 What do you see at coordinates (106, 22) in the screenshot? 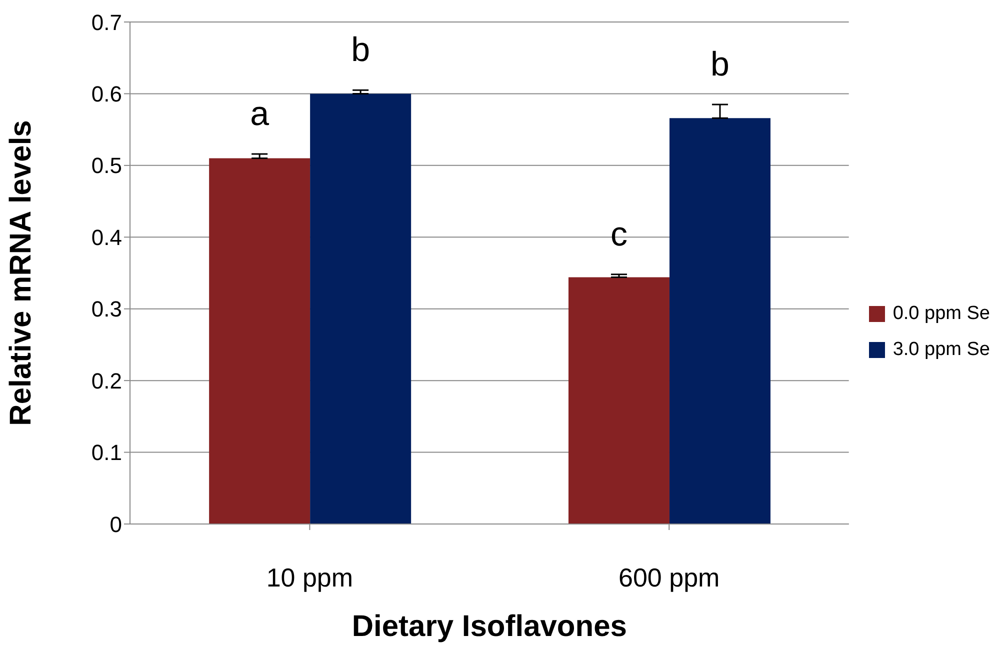
I see `y-tick-label: 0.7` at bounding box center [106, 22].